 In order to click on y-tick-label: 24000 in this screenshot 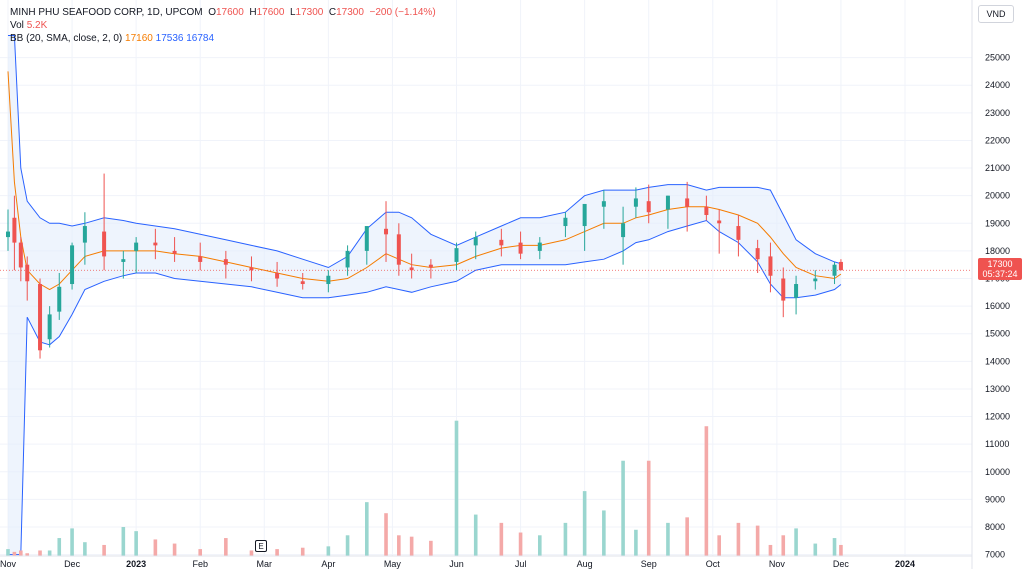, I will do `click(997, 85)`.